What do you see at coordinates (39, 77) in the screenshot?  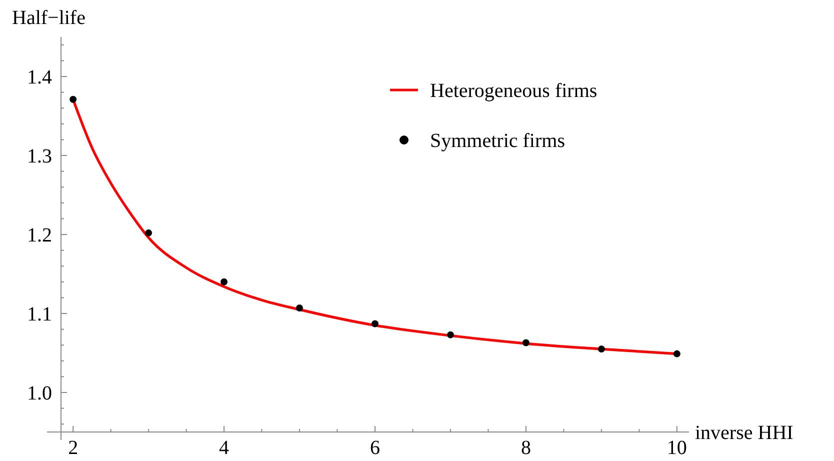 I see `y-tick-label: 1.4` at bounding box center [39, 77].